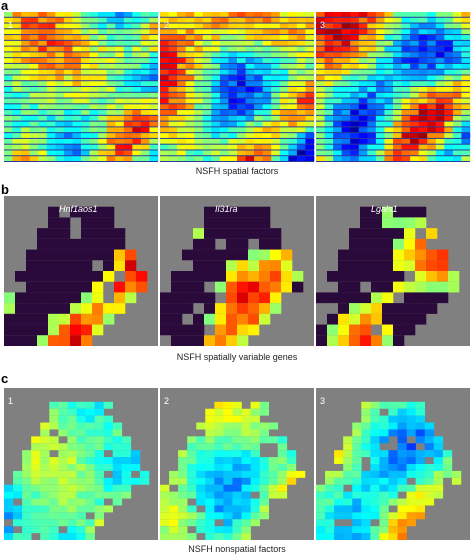 The image size is (474, 560). I want to click on heatmap-panel, so click(81, 271).